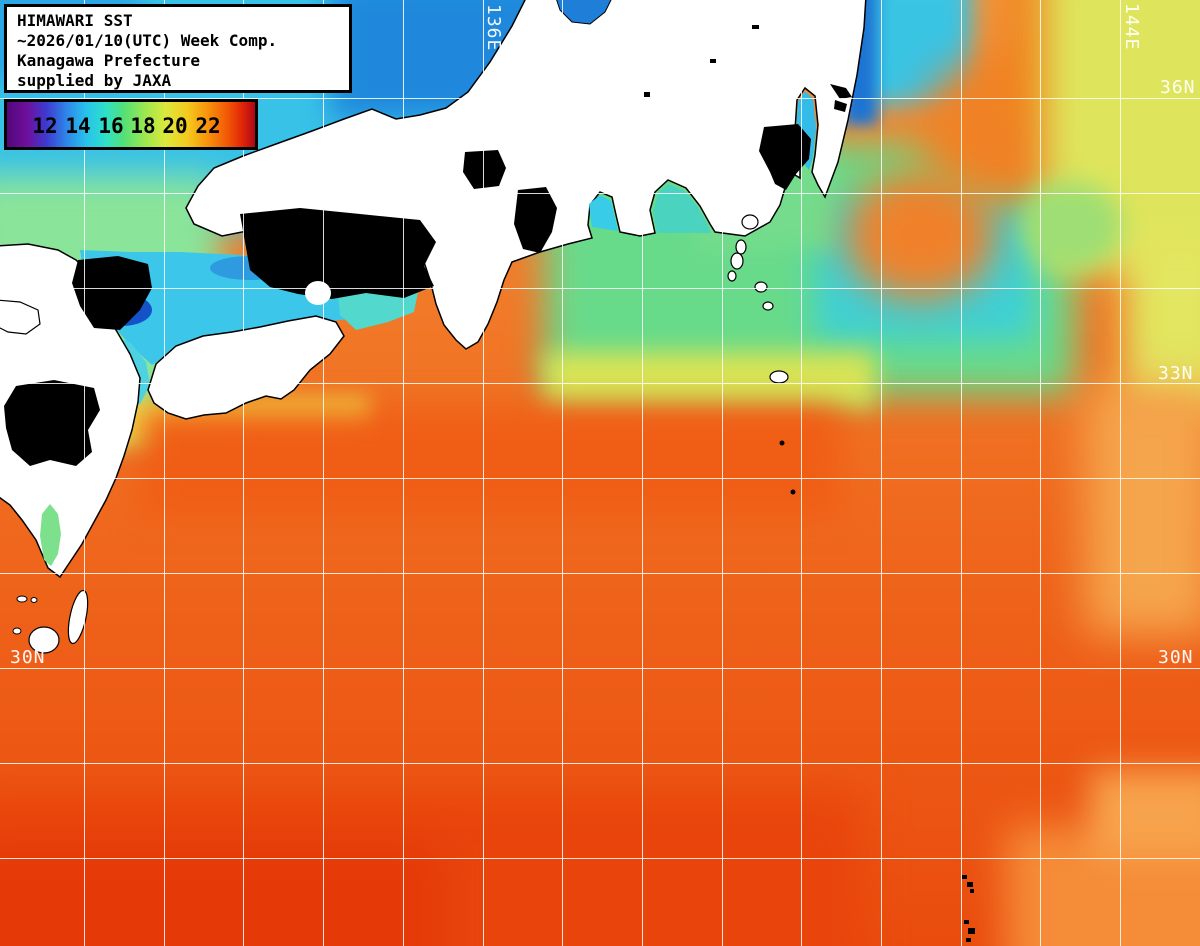  What do you see at coordinates (490, 463) in the screenshot?
I see `sea-region-front-orange` at bounding box center [490, 463].